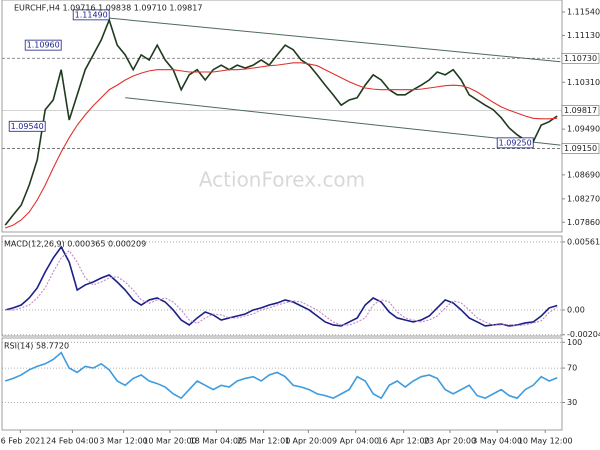 The image size is (600, 450). Describe the element at coordinates (583, 82) in the screenshot. I see `y-tick-label: 1.10310` at that location.